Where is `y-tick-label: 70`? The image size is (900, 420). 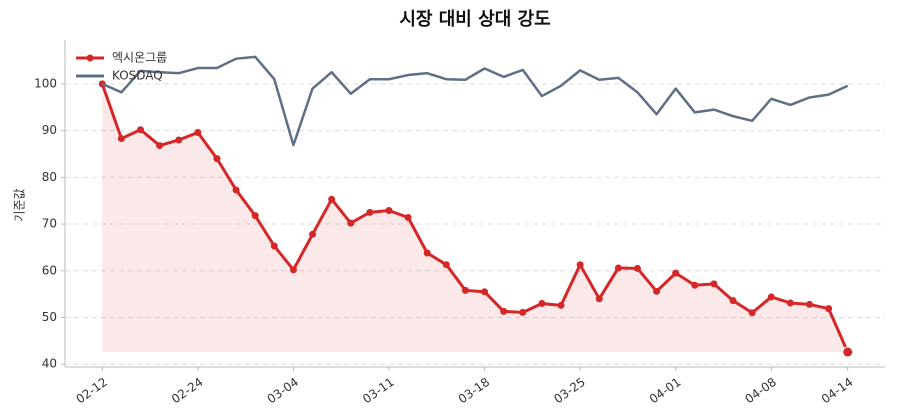 y-tick-label: 70 is located at coordinates (49, 224).